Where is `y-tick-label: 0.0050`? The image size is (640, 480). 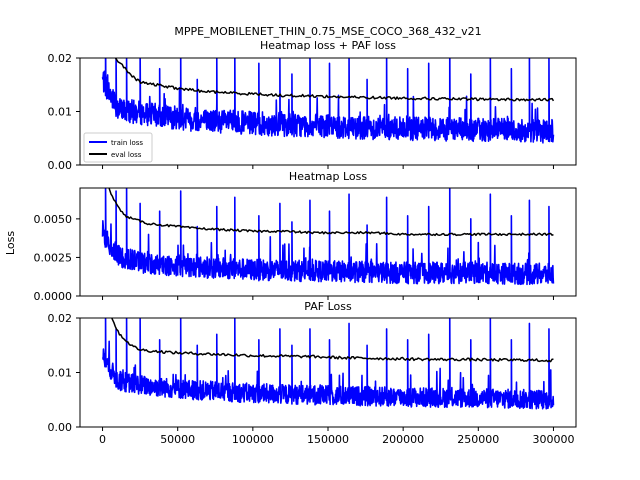 y-tick-label: 0.0050 is located at coordinates (53, 219).